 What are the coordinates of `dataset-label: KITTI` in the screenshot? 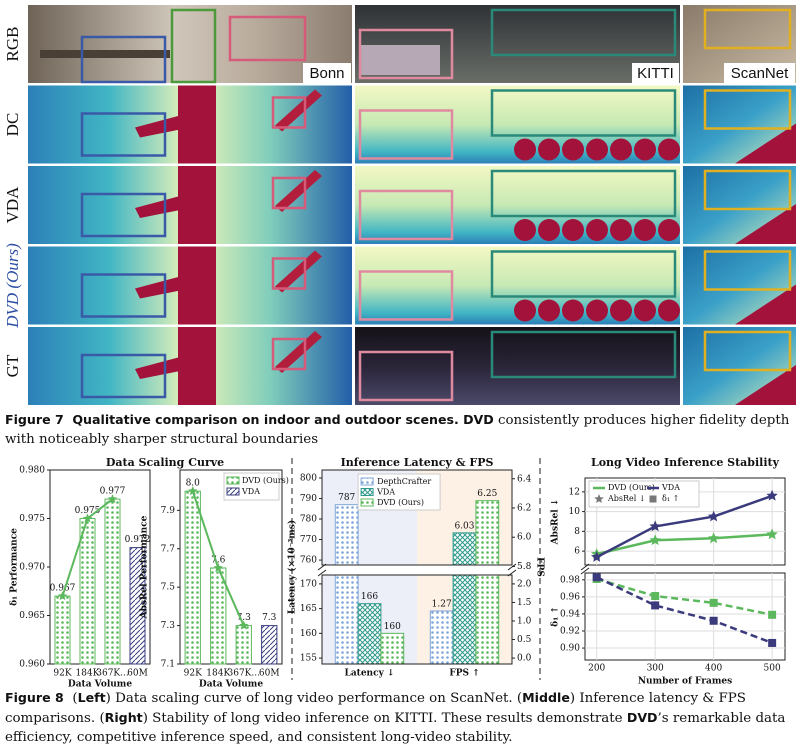 It's located at (655, 73).